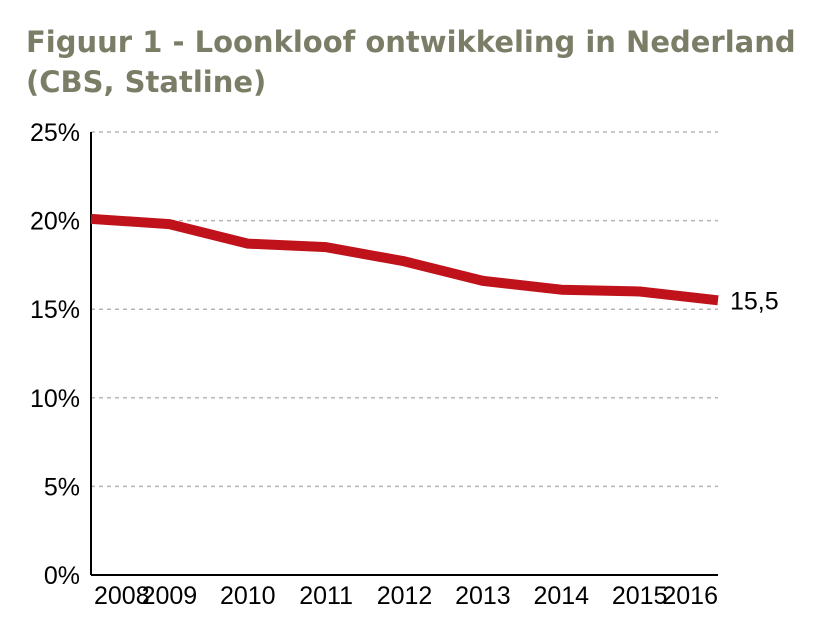 The image size is (822, 640). Describe the element at coordinates (122, 596) in the screenshot. I see `x-tick-label: 2008` at that location.